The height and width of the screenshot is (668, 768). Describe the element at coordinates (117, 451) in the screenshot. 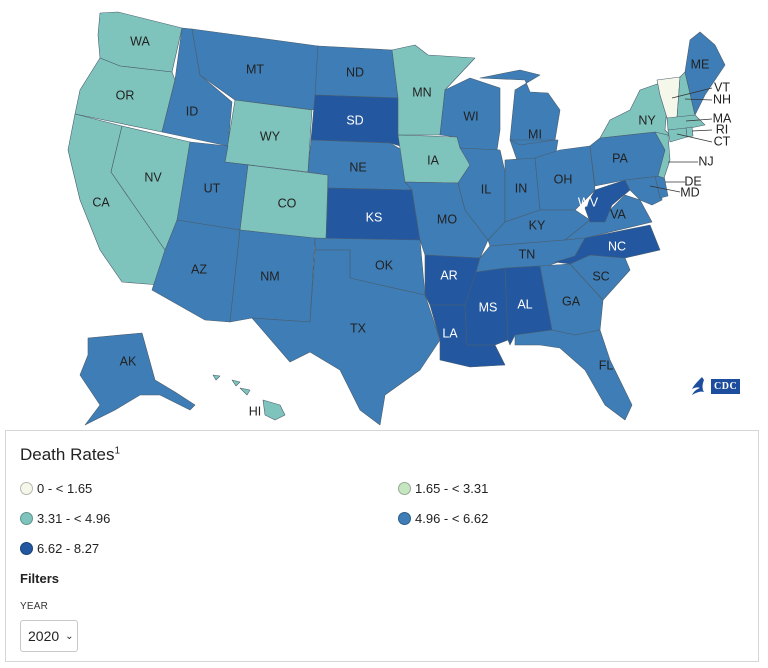

I see `legend-footnote: 1` at that location.